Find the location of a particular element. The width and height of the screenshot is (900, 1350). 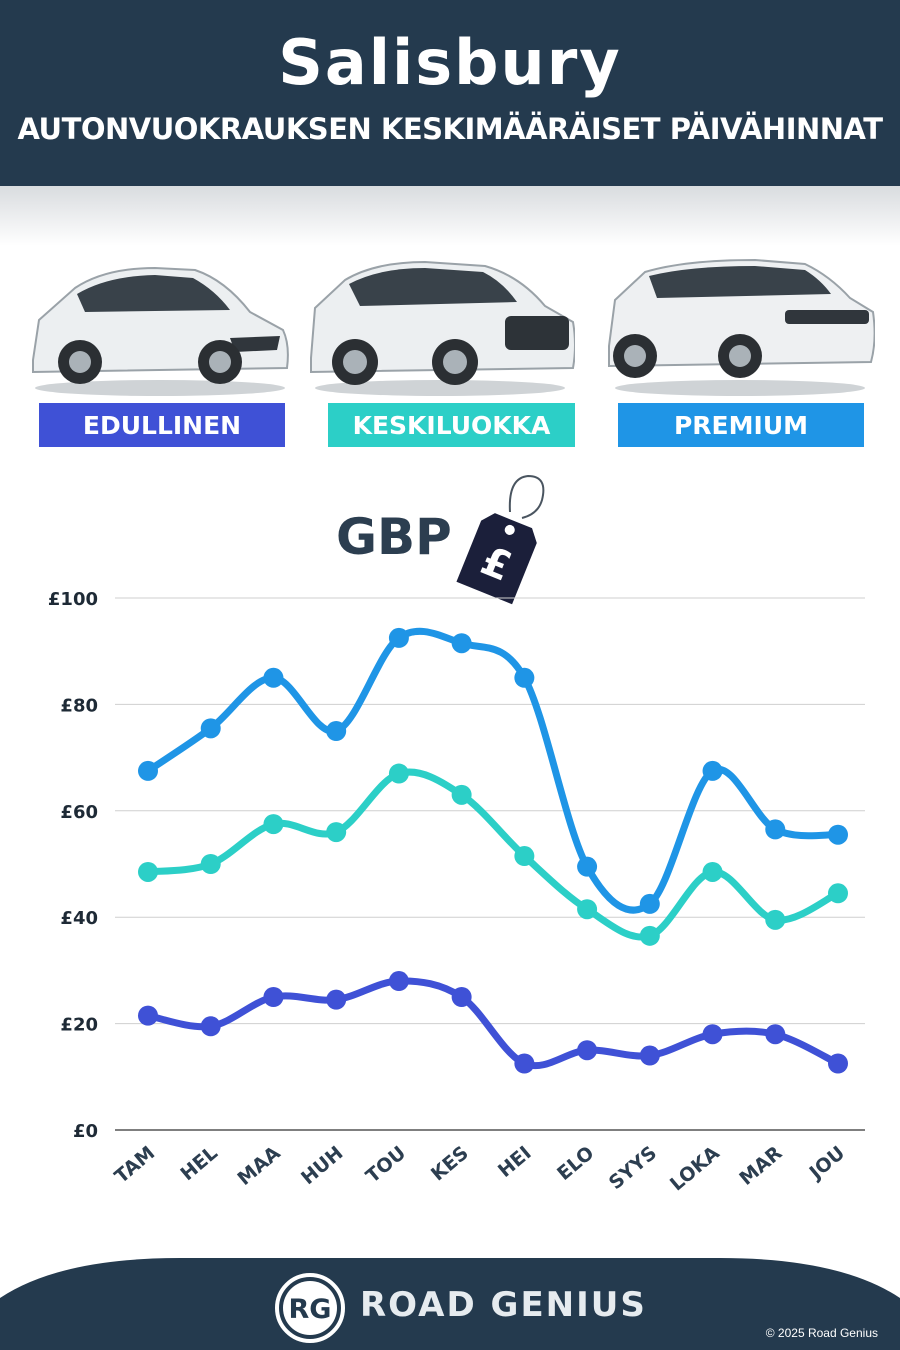

x-tick-label: MAR is located at coordinates (760, 1166).